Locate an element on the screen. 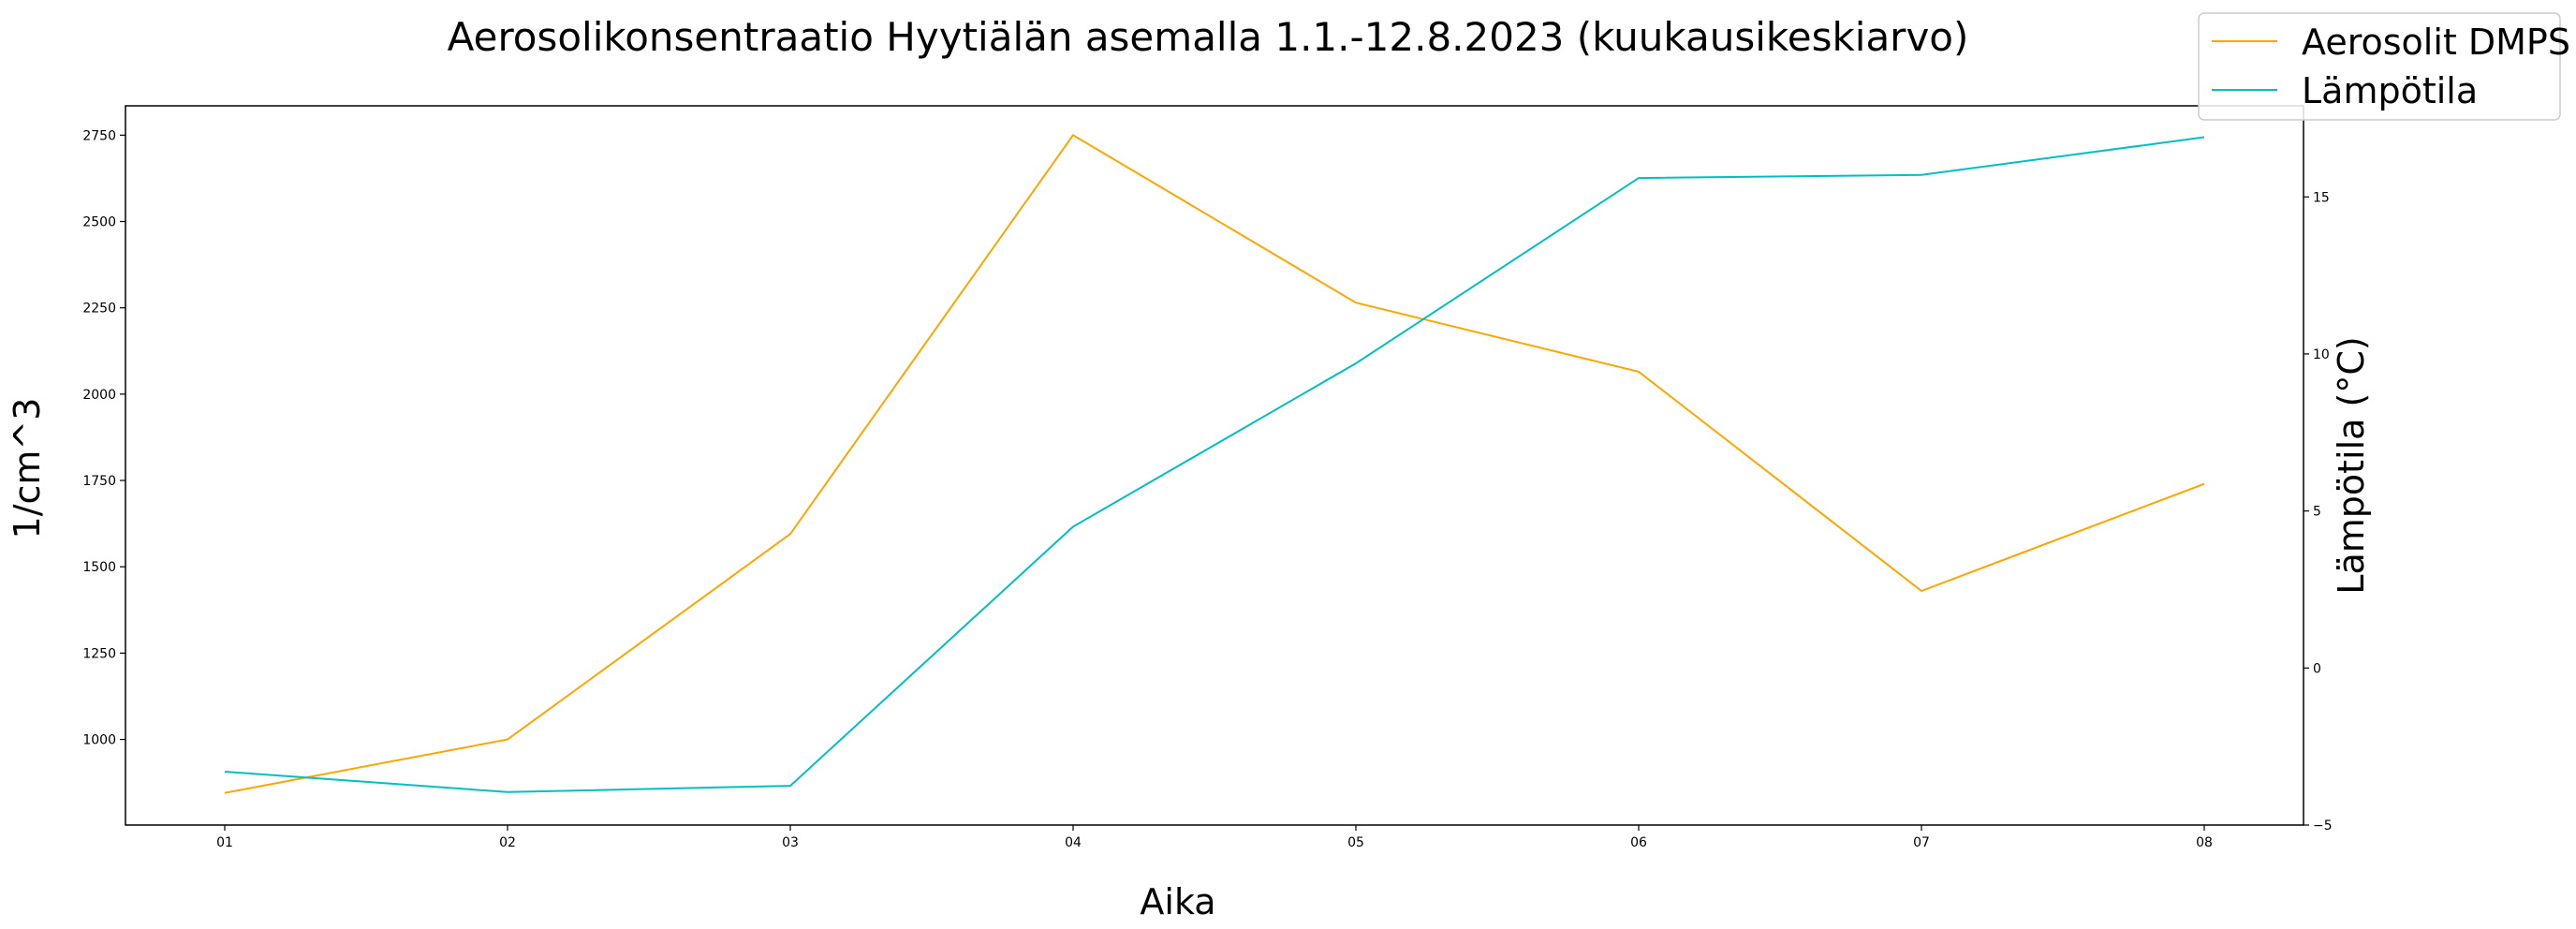 The width and height of the screenshot is (2576, 929). legend-label-aerosolit: Aerosolit DMPS is located at coordinates (2436, 42).